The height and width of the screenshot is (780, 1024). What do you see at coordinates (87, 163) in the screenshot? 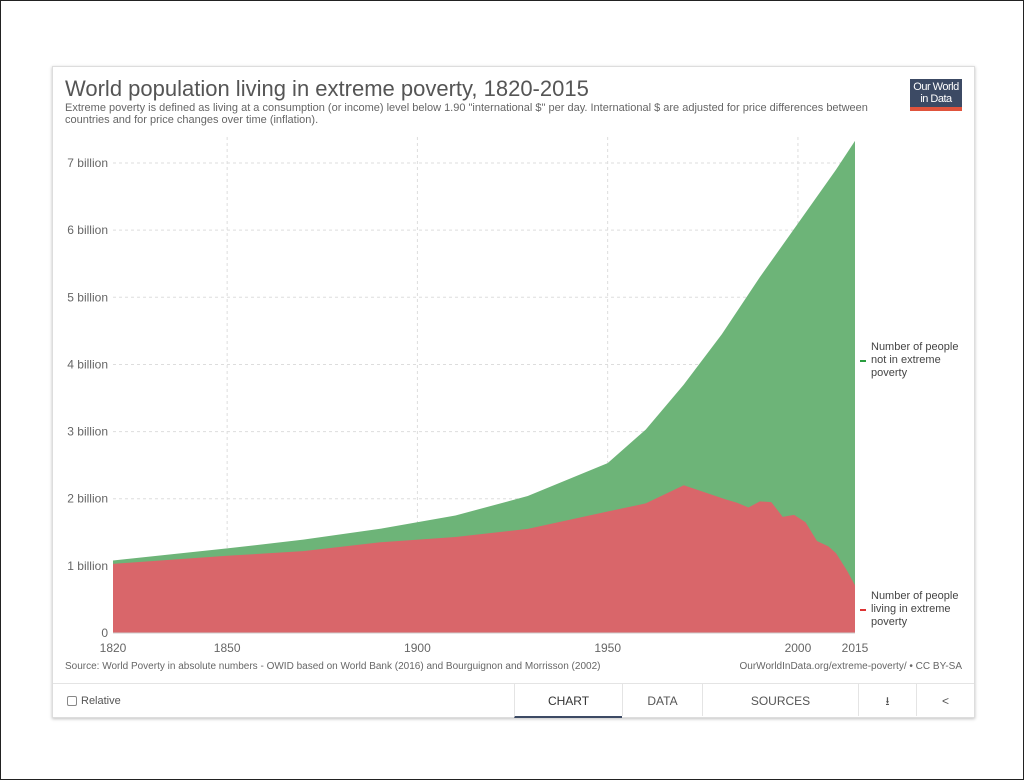
I see `y-tick-label: 7 billion` at bounding box center [87, 163].